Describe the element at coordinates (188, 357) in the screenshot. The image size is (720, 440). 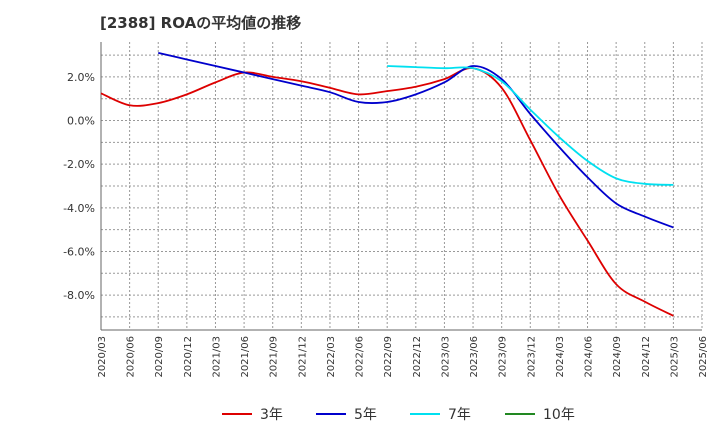
I see `x-tick-label: 2020/12` at that location.